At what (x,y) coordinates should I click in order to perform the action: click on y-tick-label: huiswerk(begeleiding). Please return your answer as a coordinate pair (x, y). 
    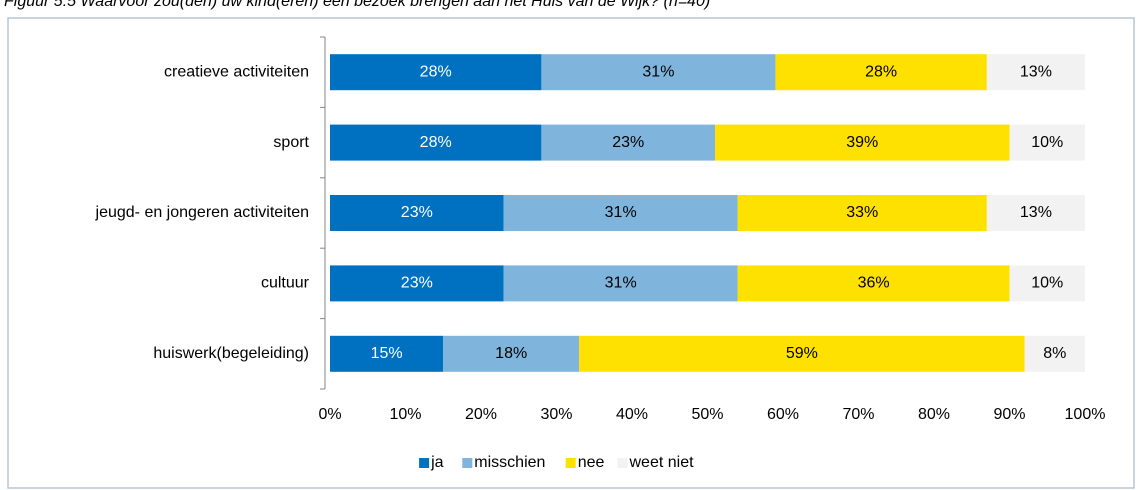
    Looking at the image, I should click on (231, 353).